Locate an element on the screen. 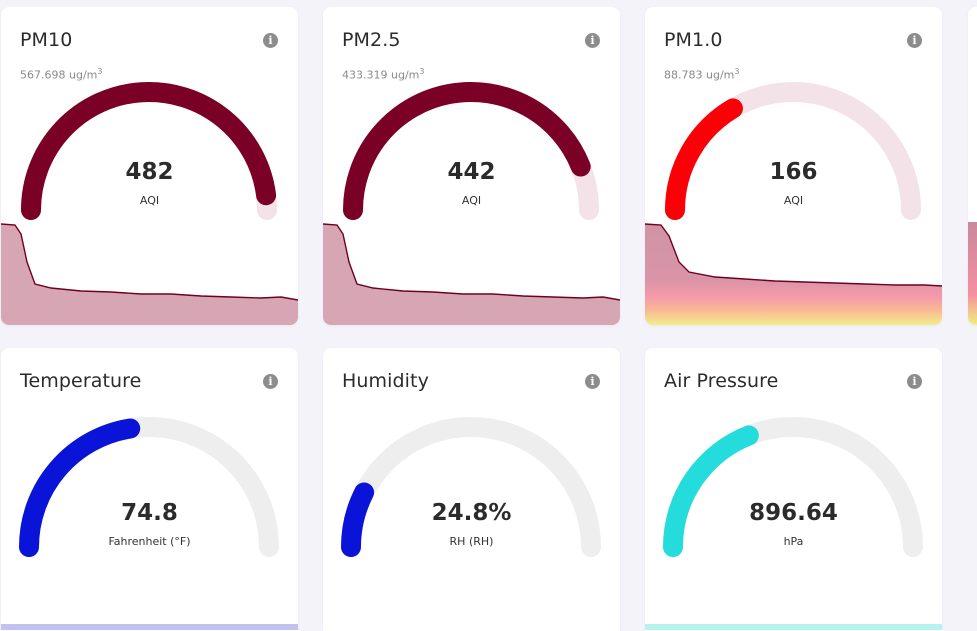  card-title: Temperature is located at coordinates (81, 381).